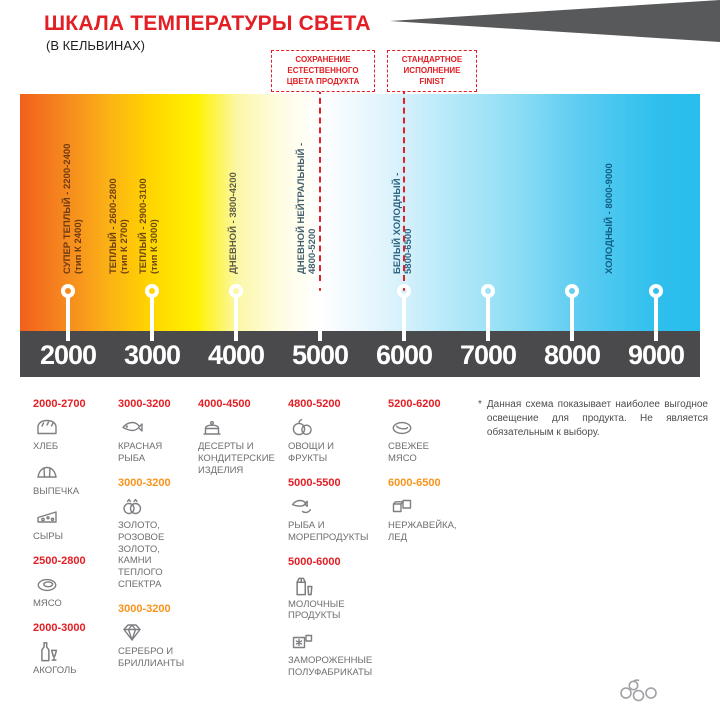 Image resolution: width=720 pixels, height=704 pixels. What do you see at coordinates (56, 491) in the screenshot?
I see `product-label: ВЫПЕЧКА` at bounding box center [56, 491].